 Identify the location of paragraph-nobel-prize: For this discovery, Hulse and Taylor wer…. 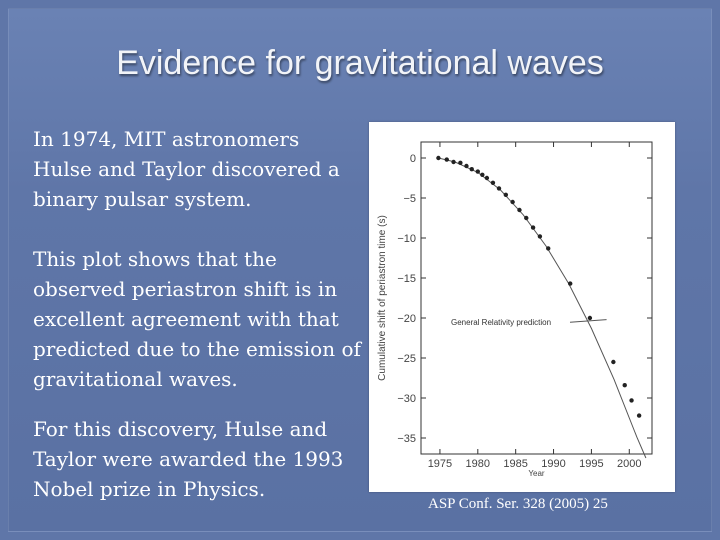
(188, 459).